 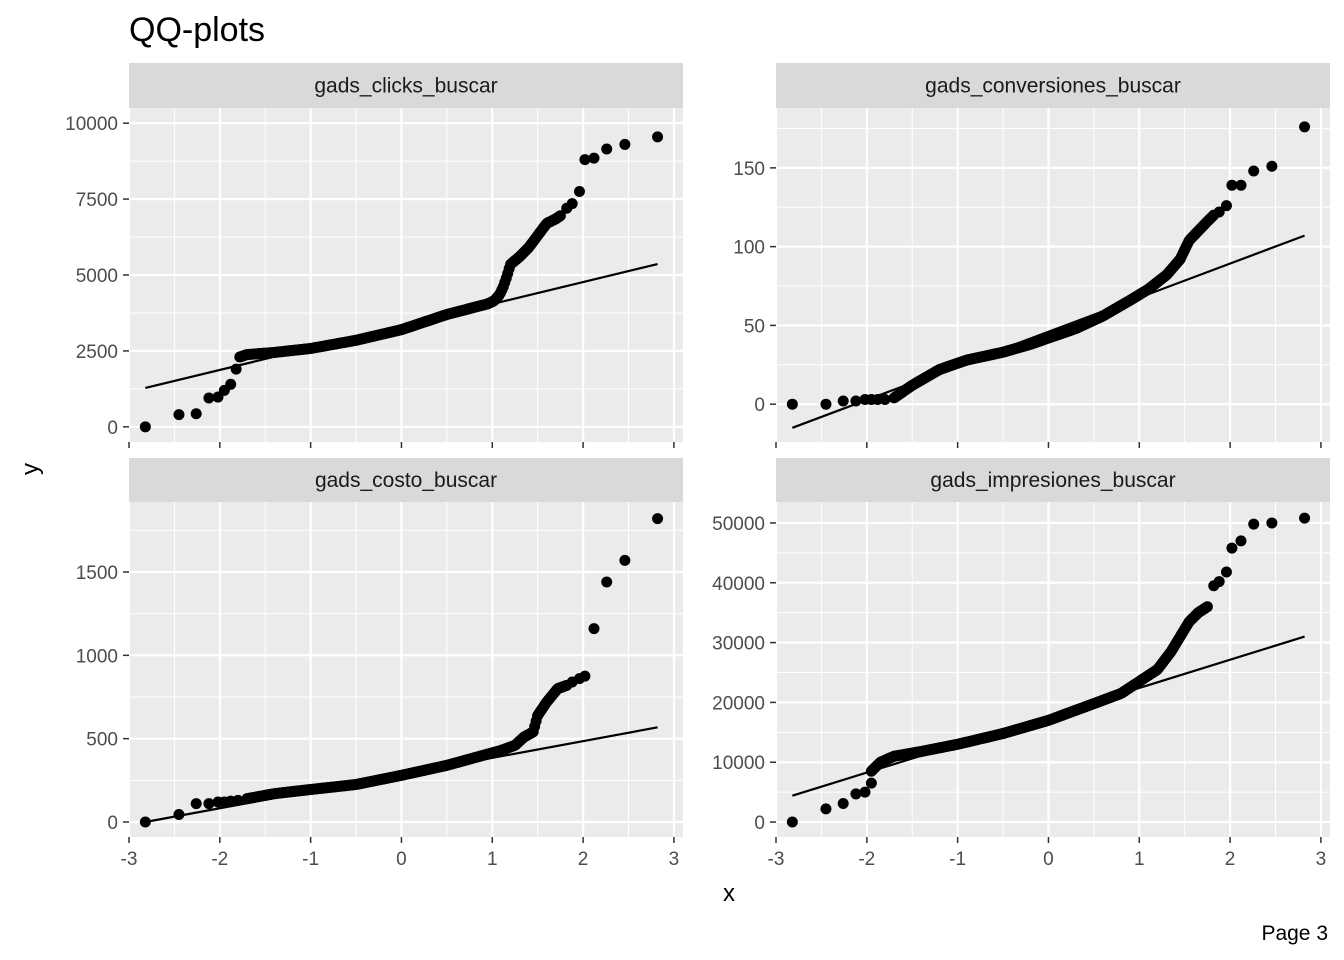 I want to click on y-tick-label: 50, so click(x=754, y=326).